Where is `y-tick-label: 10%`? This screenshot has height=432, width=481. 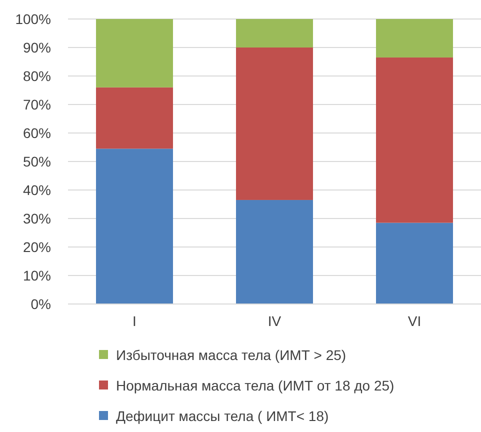
y-tick-label: 10% is located at coordinates (36, 275).